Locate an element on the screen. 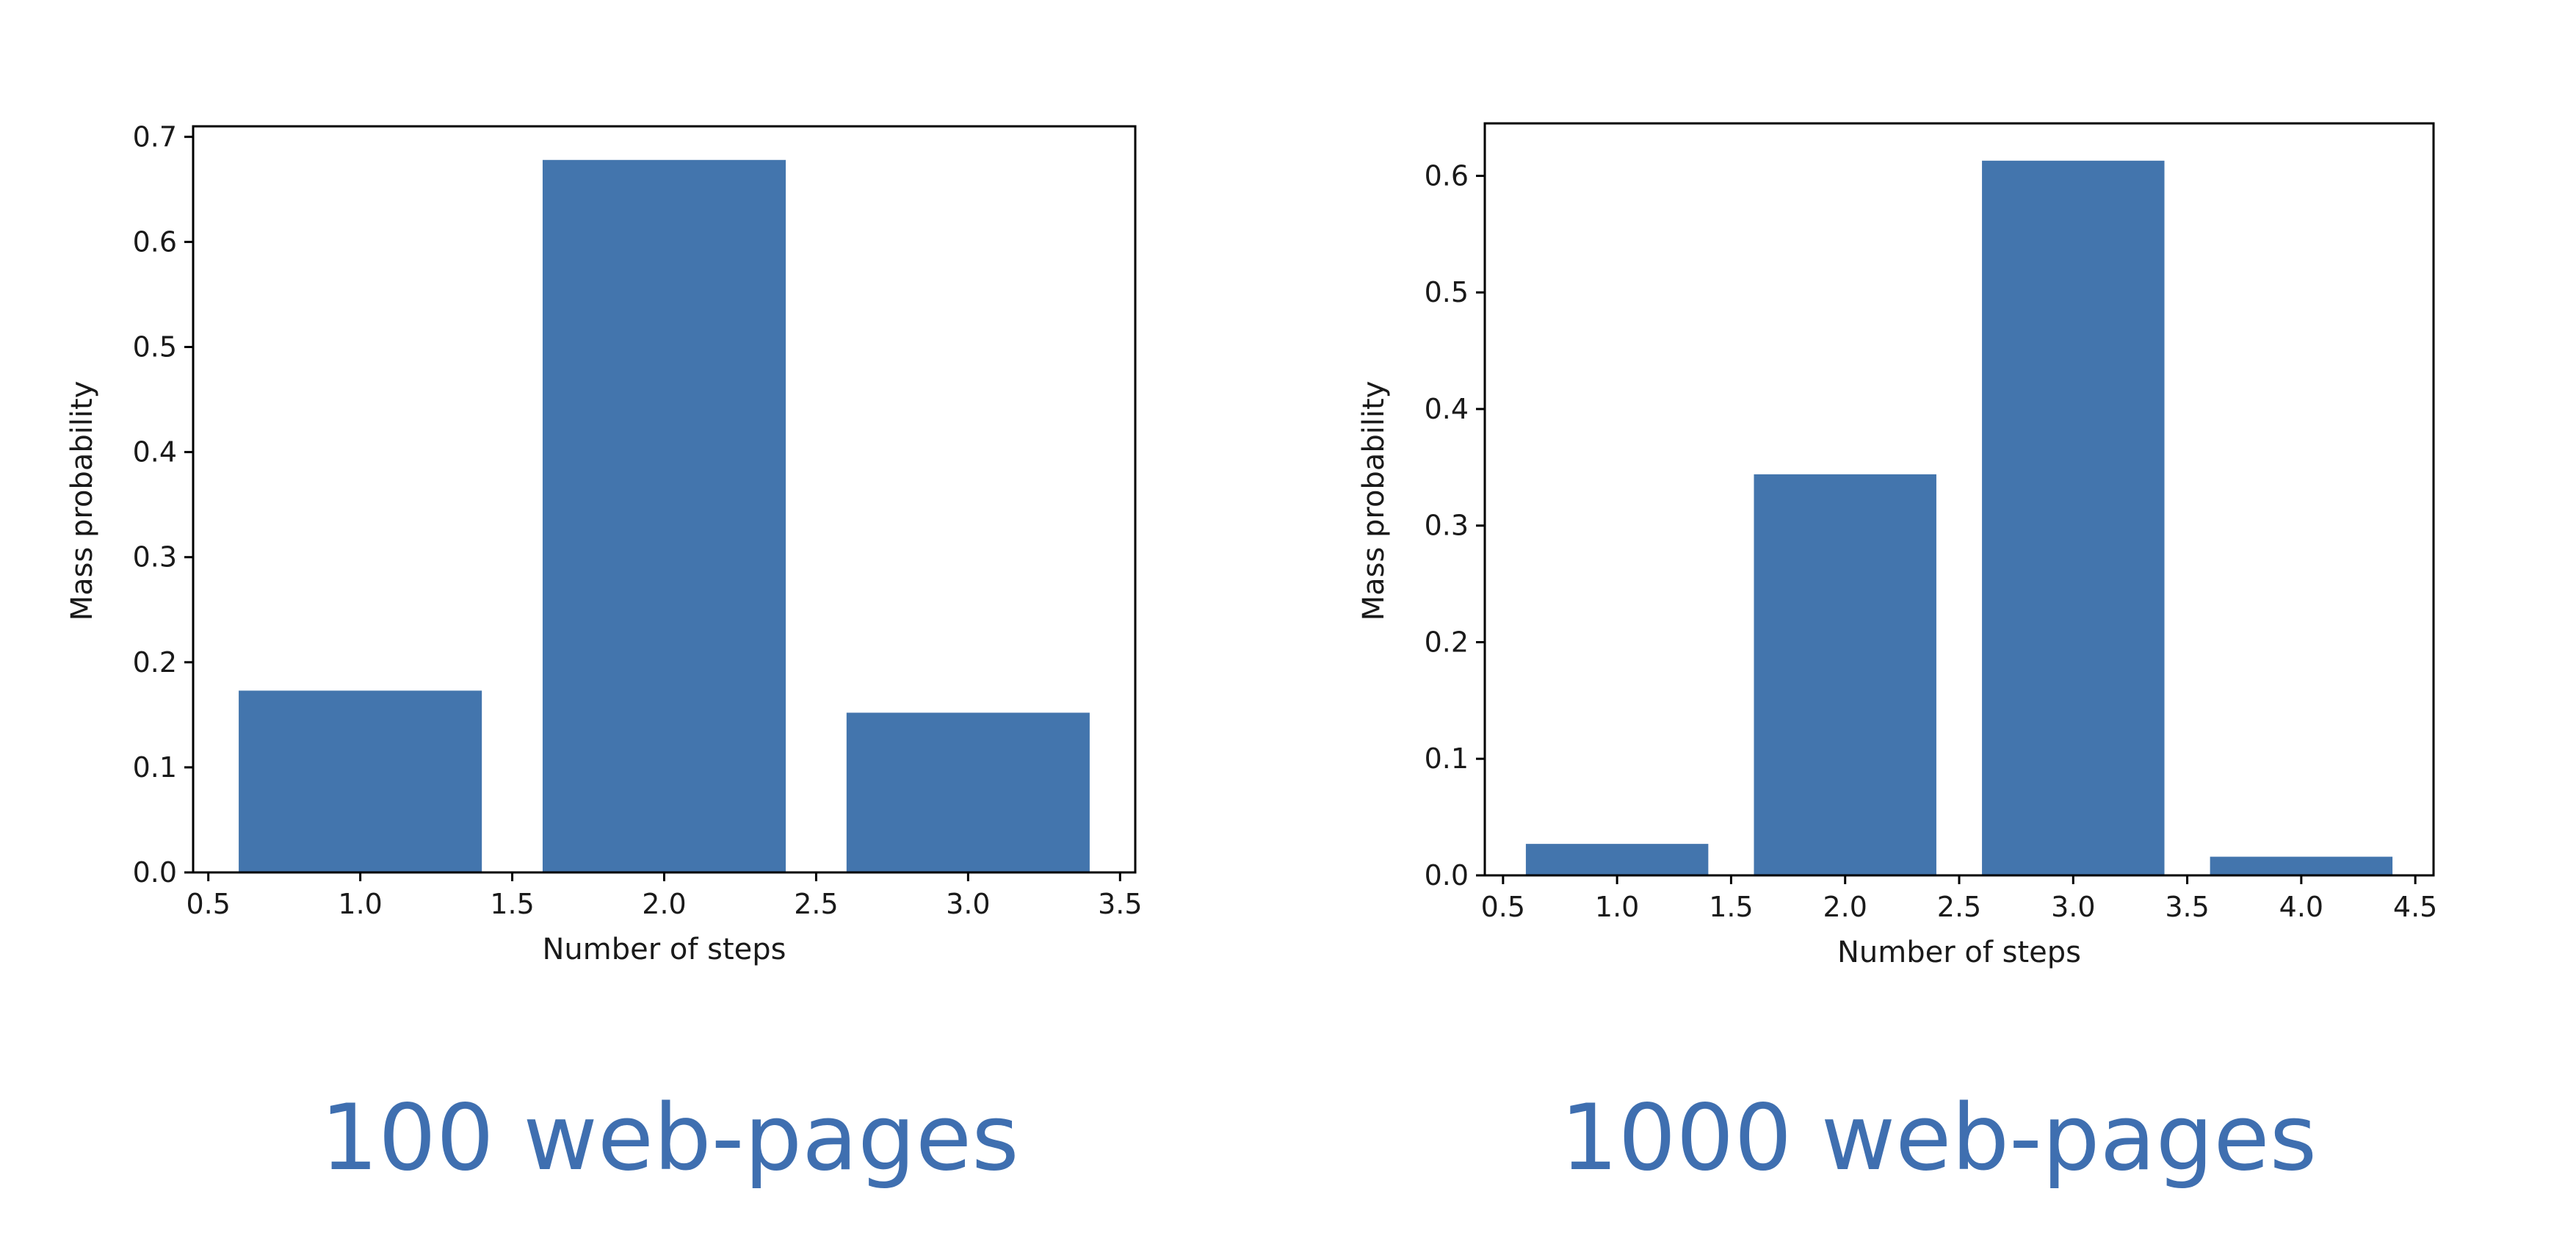 The height and width of the screenshot is (1233, 2576). chart1-x-tick-label: 1.0 is located at coordinates (1617, 907).